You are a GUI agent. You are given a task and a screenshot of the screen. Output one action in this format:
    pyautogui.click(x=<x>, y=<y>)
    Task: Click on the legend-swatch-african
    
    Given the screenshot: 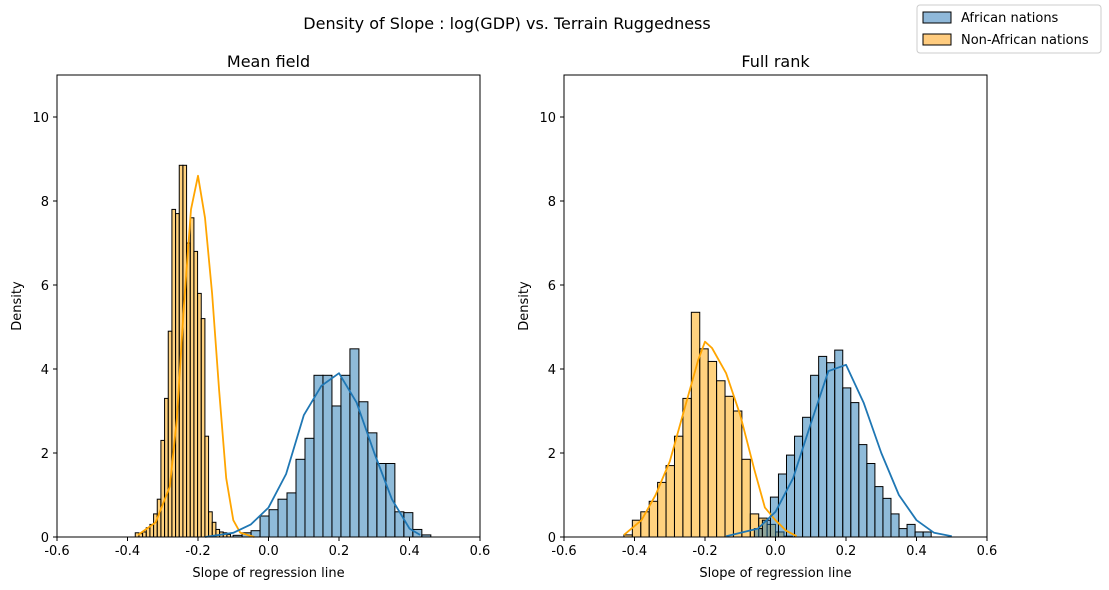 What is the action you would take?
    pyautogui.click(x=937, y=17)
    